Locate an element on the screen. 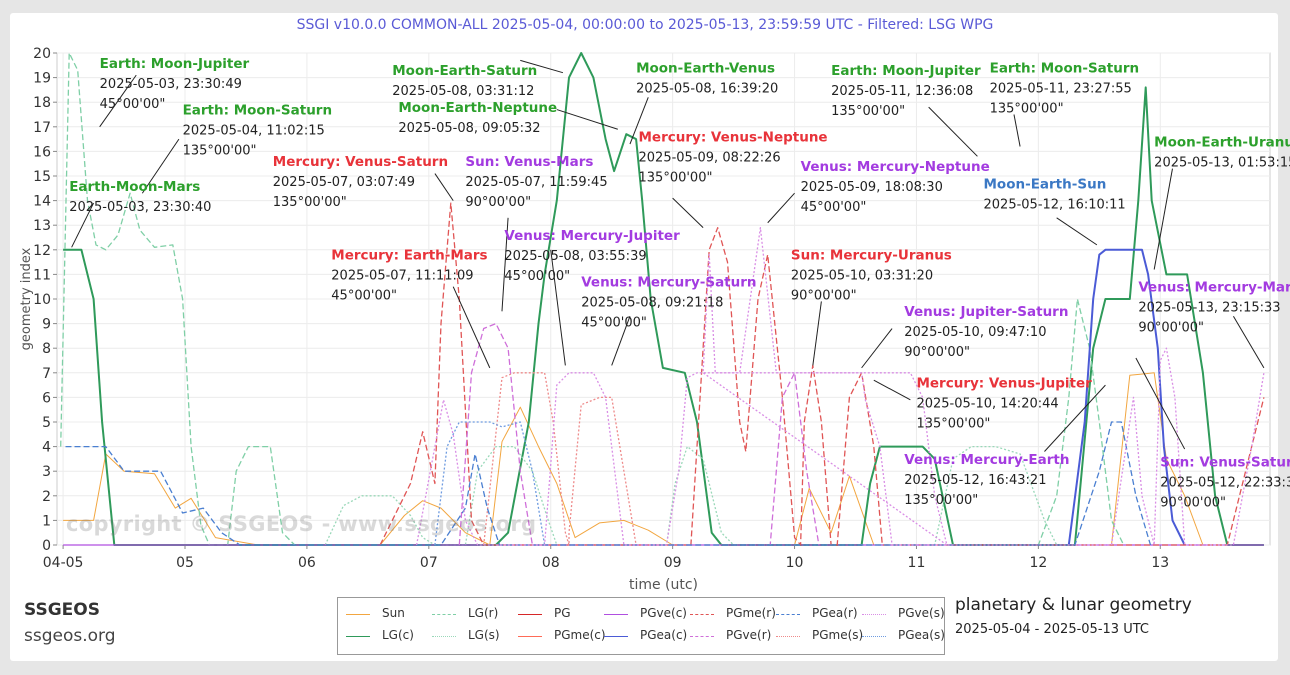  annotation-title: Earth: Moon-Jupiter is located at coordinates (175, 64).